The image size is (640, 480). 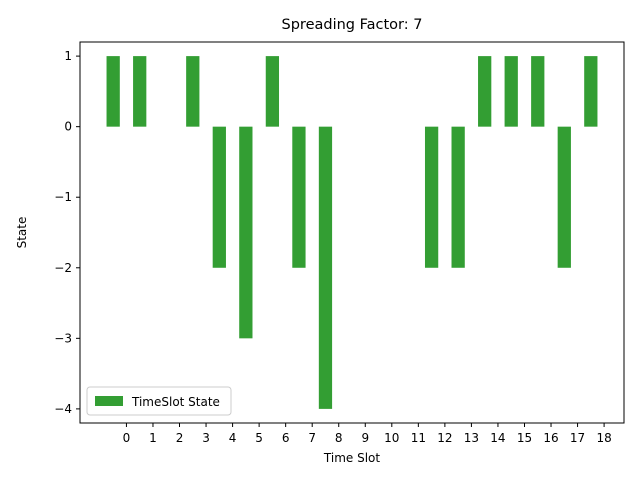 I want to click on x-tick-label: 7, so click(x=312, y=438).